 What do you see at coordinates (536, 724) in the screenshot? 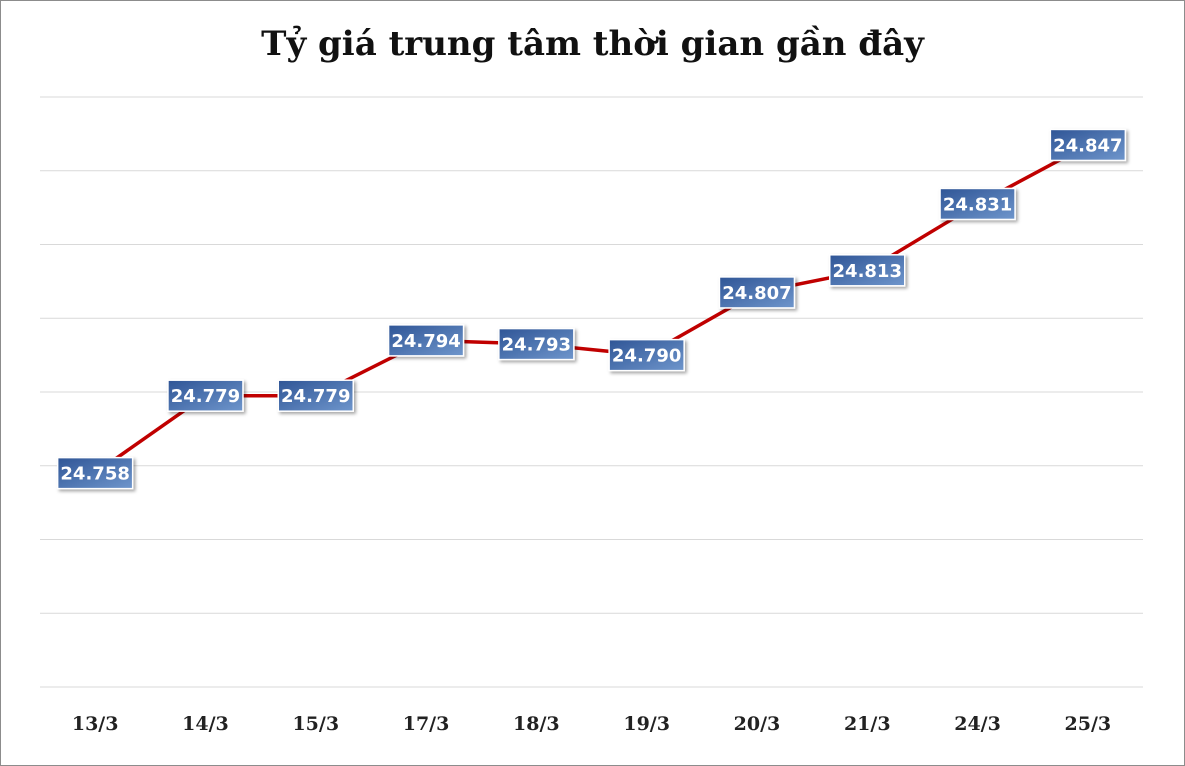
I see `x-tick-label: 18/3` at bounding box center [536, 724].